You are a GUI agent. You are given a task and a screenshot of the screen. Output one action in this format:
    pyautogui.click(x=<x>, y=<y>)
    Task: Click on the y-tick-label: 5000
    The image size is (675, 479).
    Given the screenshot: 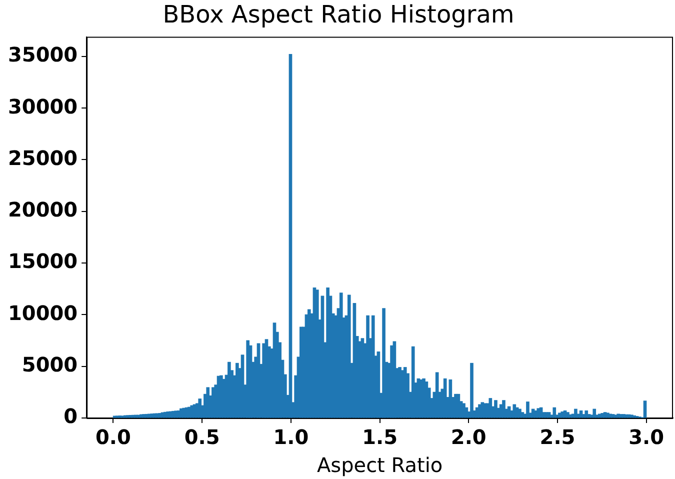 What is the action you would take?
    pyautogui.click(x=50, y=364)
    